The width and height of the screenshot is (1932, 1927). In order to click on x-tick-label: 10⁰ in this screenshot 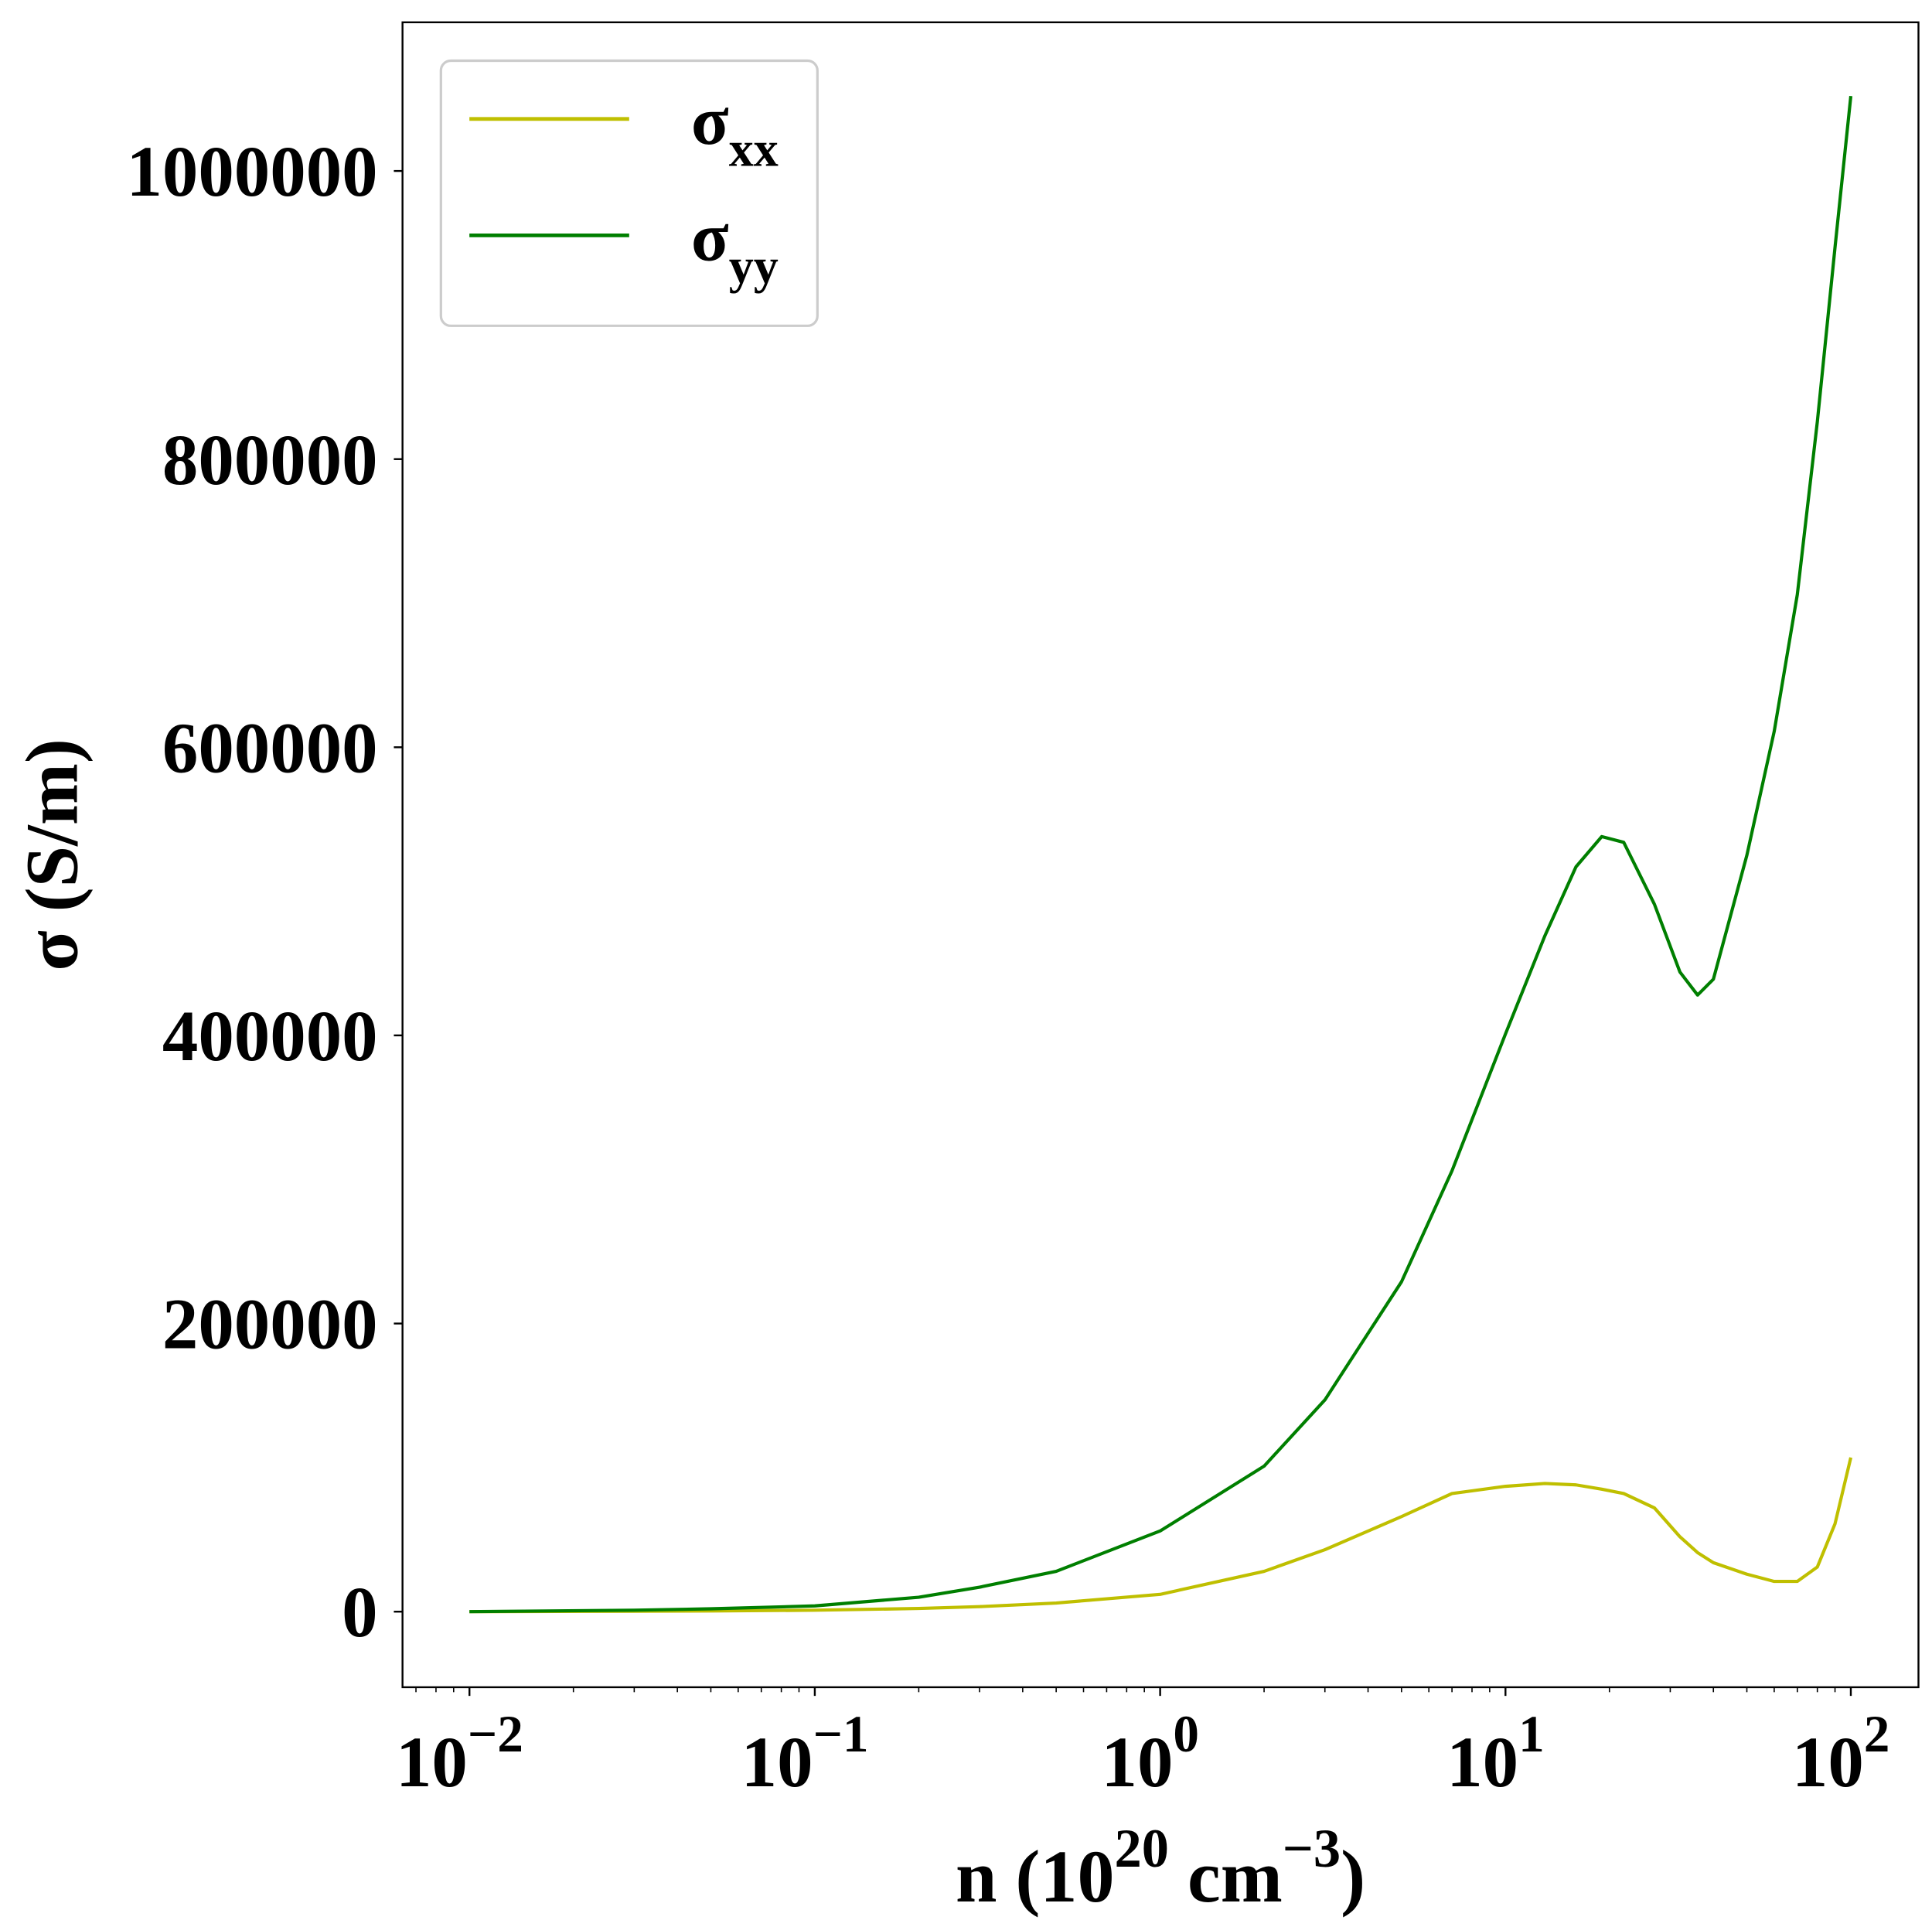, I will do `click(1151, 1754)`.